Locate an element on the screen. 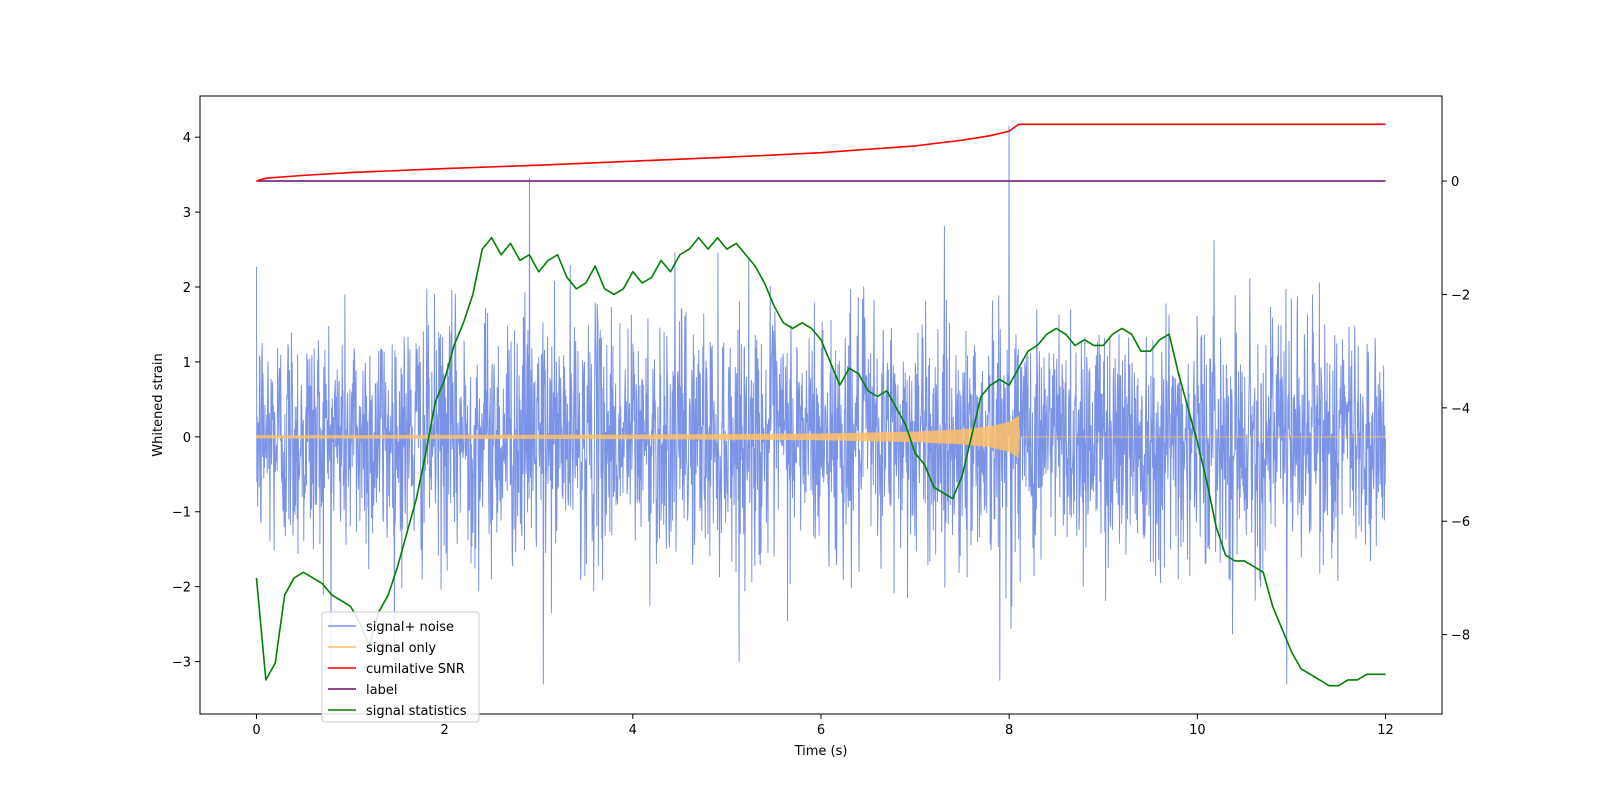 The width and height of the screenshot is (1600, 800). signal-only-series is located at coordinates (820, 436).